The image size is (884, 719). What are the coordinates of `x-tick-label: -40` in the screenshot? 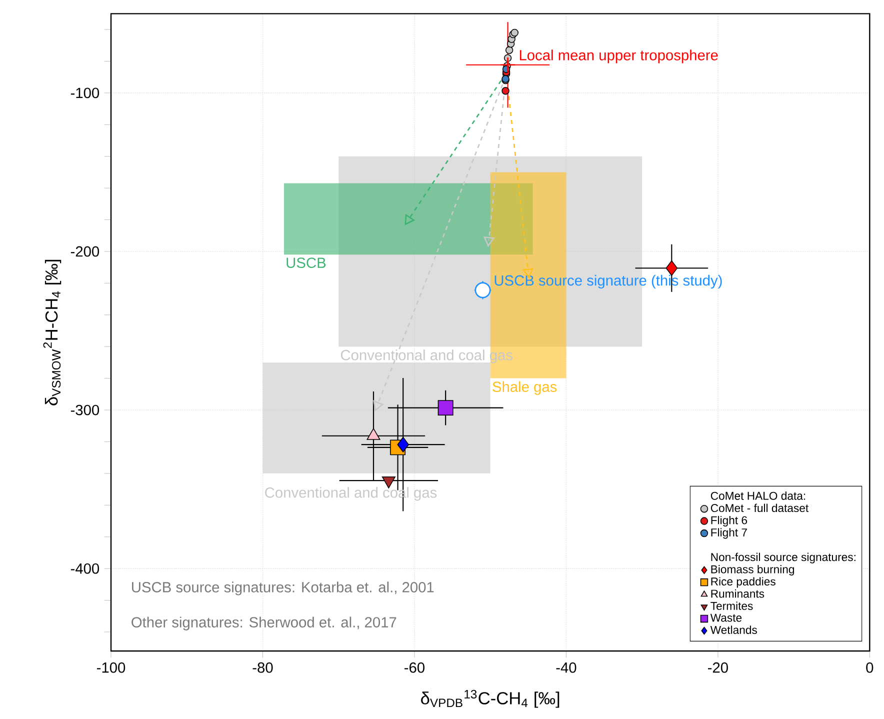 It's located at (566, 667).